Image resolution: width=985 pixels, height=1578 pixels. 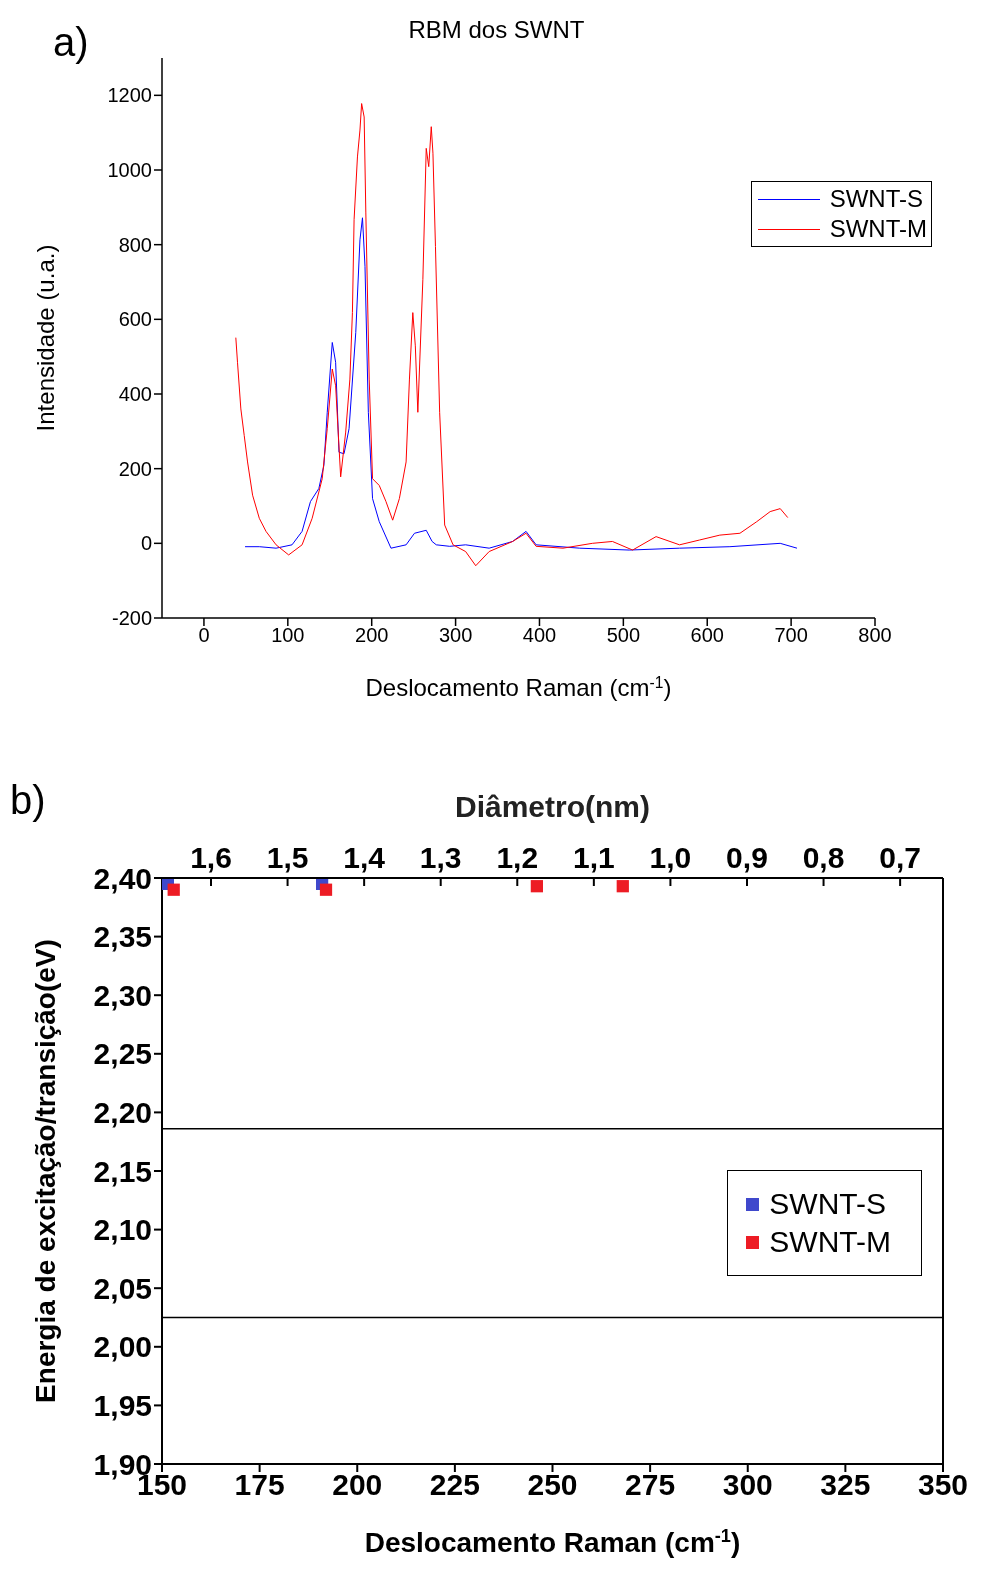 What do you see at coordinates (135, 468) in the screenshot?
I see `y-tick-label: 200` at bounding box center [135, 468].